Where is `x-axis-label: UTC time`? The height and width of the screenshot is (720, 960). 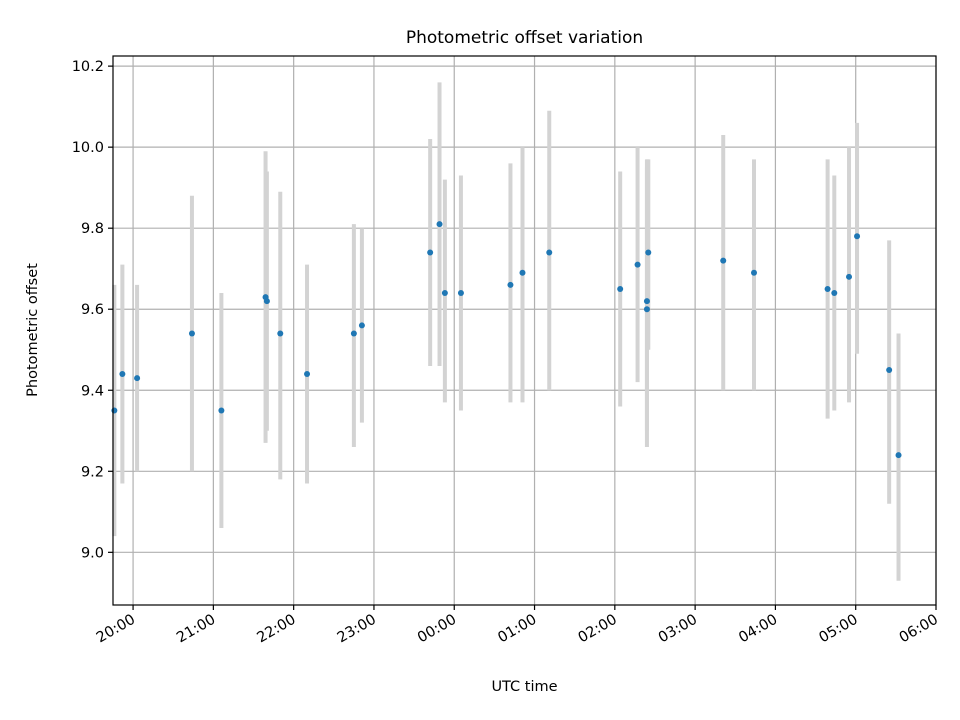 x-axis-label: UTC time is located at coordinates (524, 687).